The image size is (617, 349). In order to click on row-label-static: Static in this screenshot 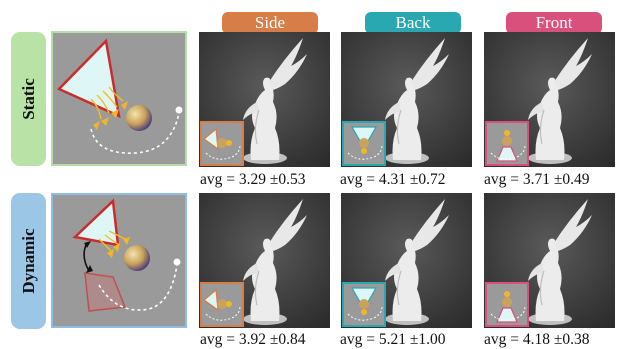, I will do `click(28, 99)`.